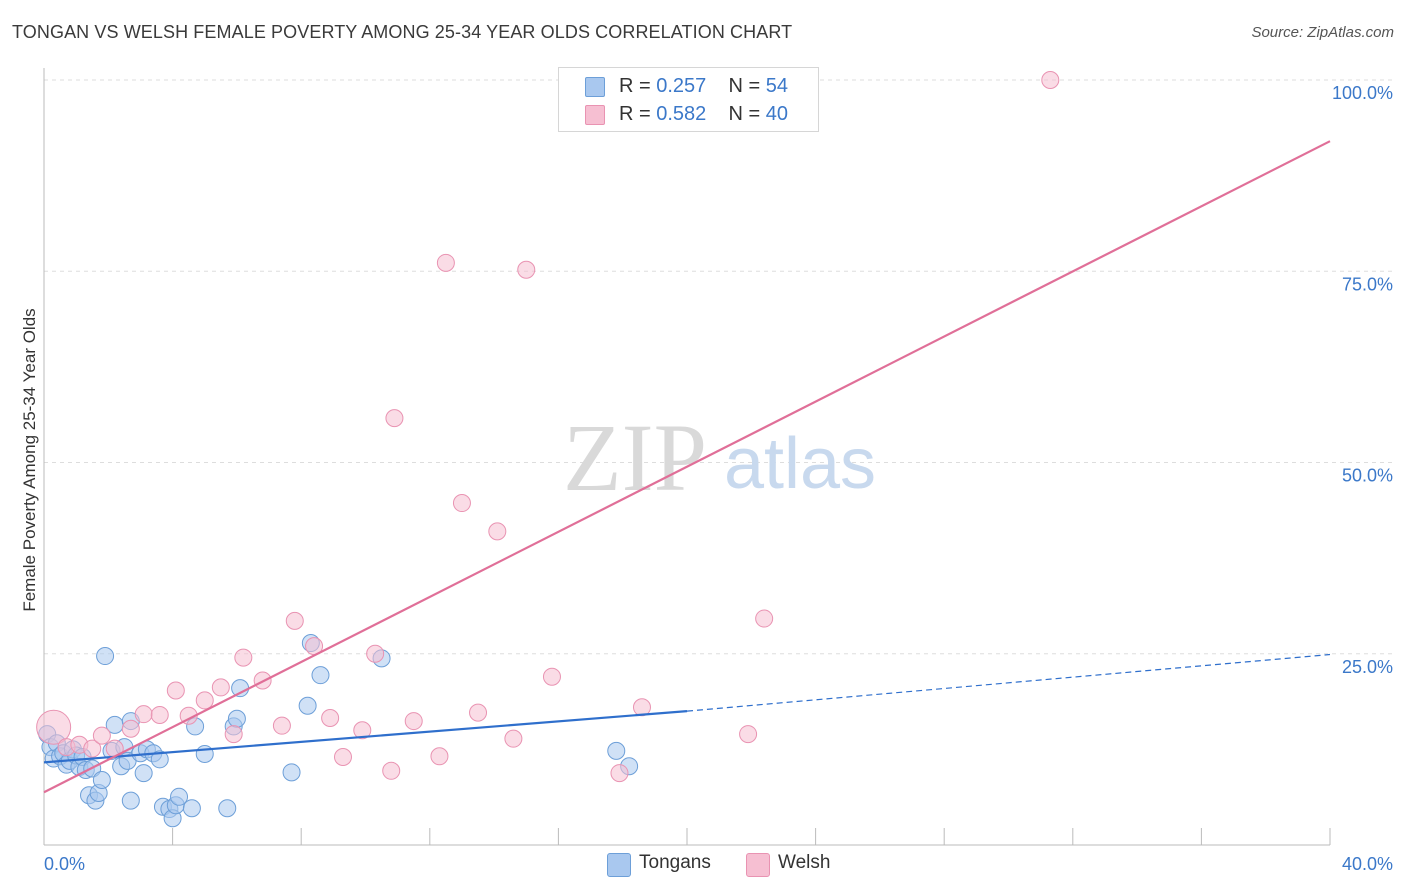  What do you see at coordinates (777, 86) in the screenshot?
I see `legend-n-value-tongans: 54` at bounding box center [777, 86].